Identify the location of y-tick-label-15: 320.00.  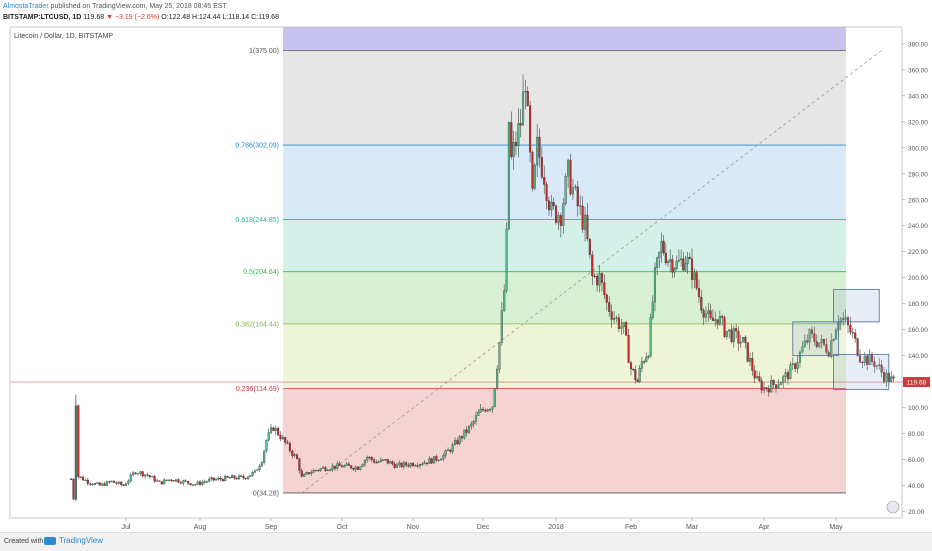
(918, 122).